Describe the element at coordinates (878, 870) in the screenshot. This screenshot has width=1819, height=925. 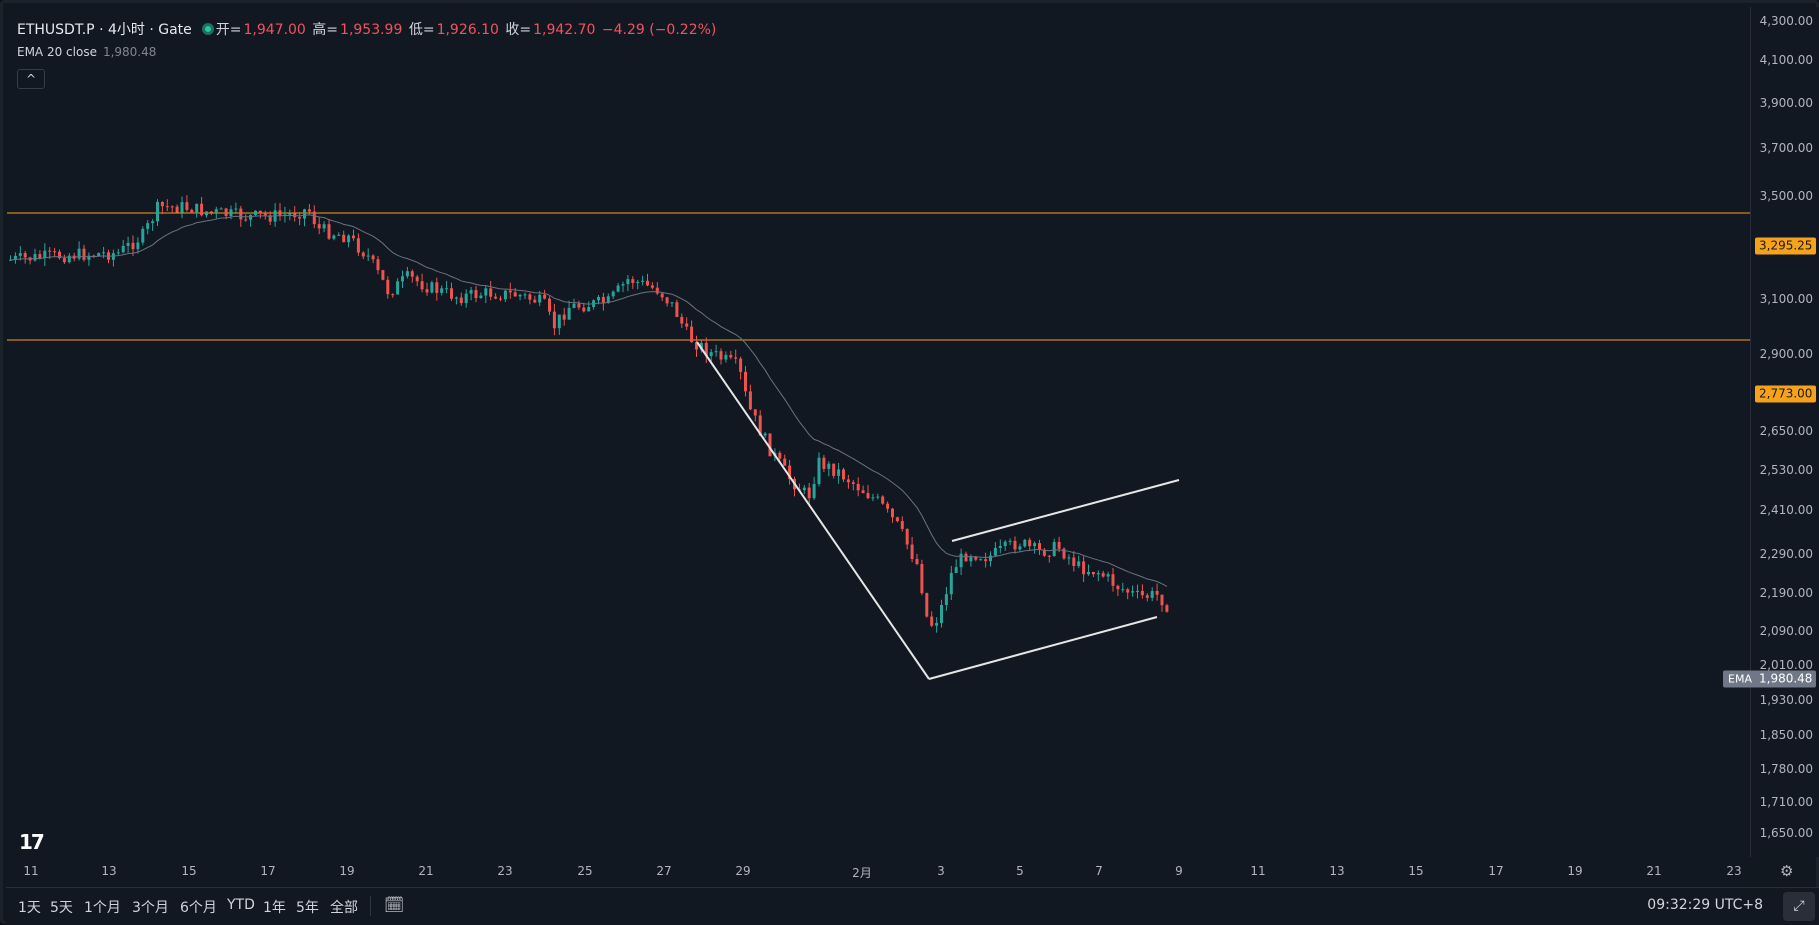
I see `time-axis: 11 13 15 17 19 21 23 25 27 29 2月 3 5 7 9 11 13 15 17 19 21 23` at that location.